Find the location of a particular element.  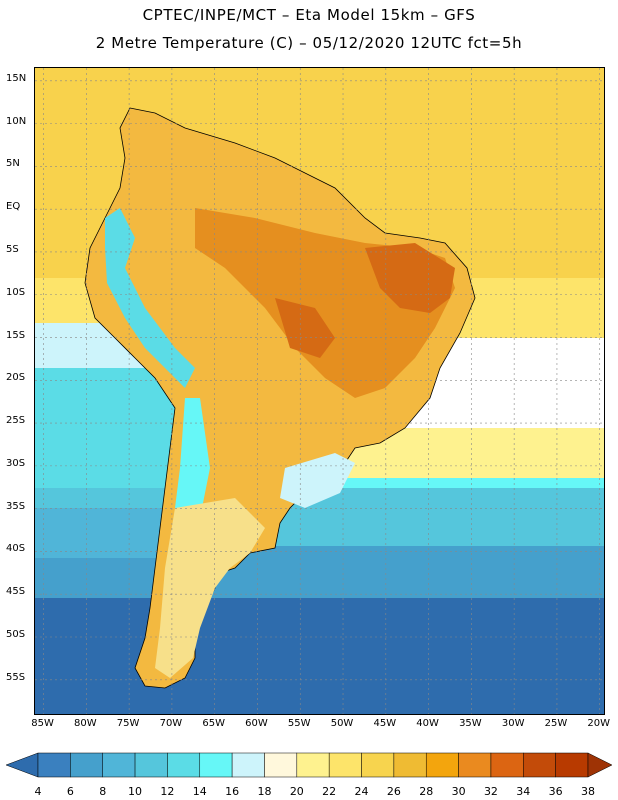

lon-label: 65W is located at coordinates (213, 723).